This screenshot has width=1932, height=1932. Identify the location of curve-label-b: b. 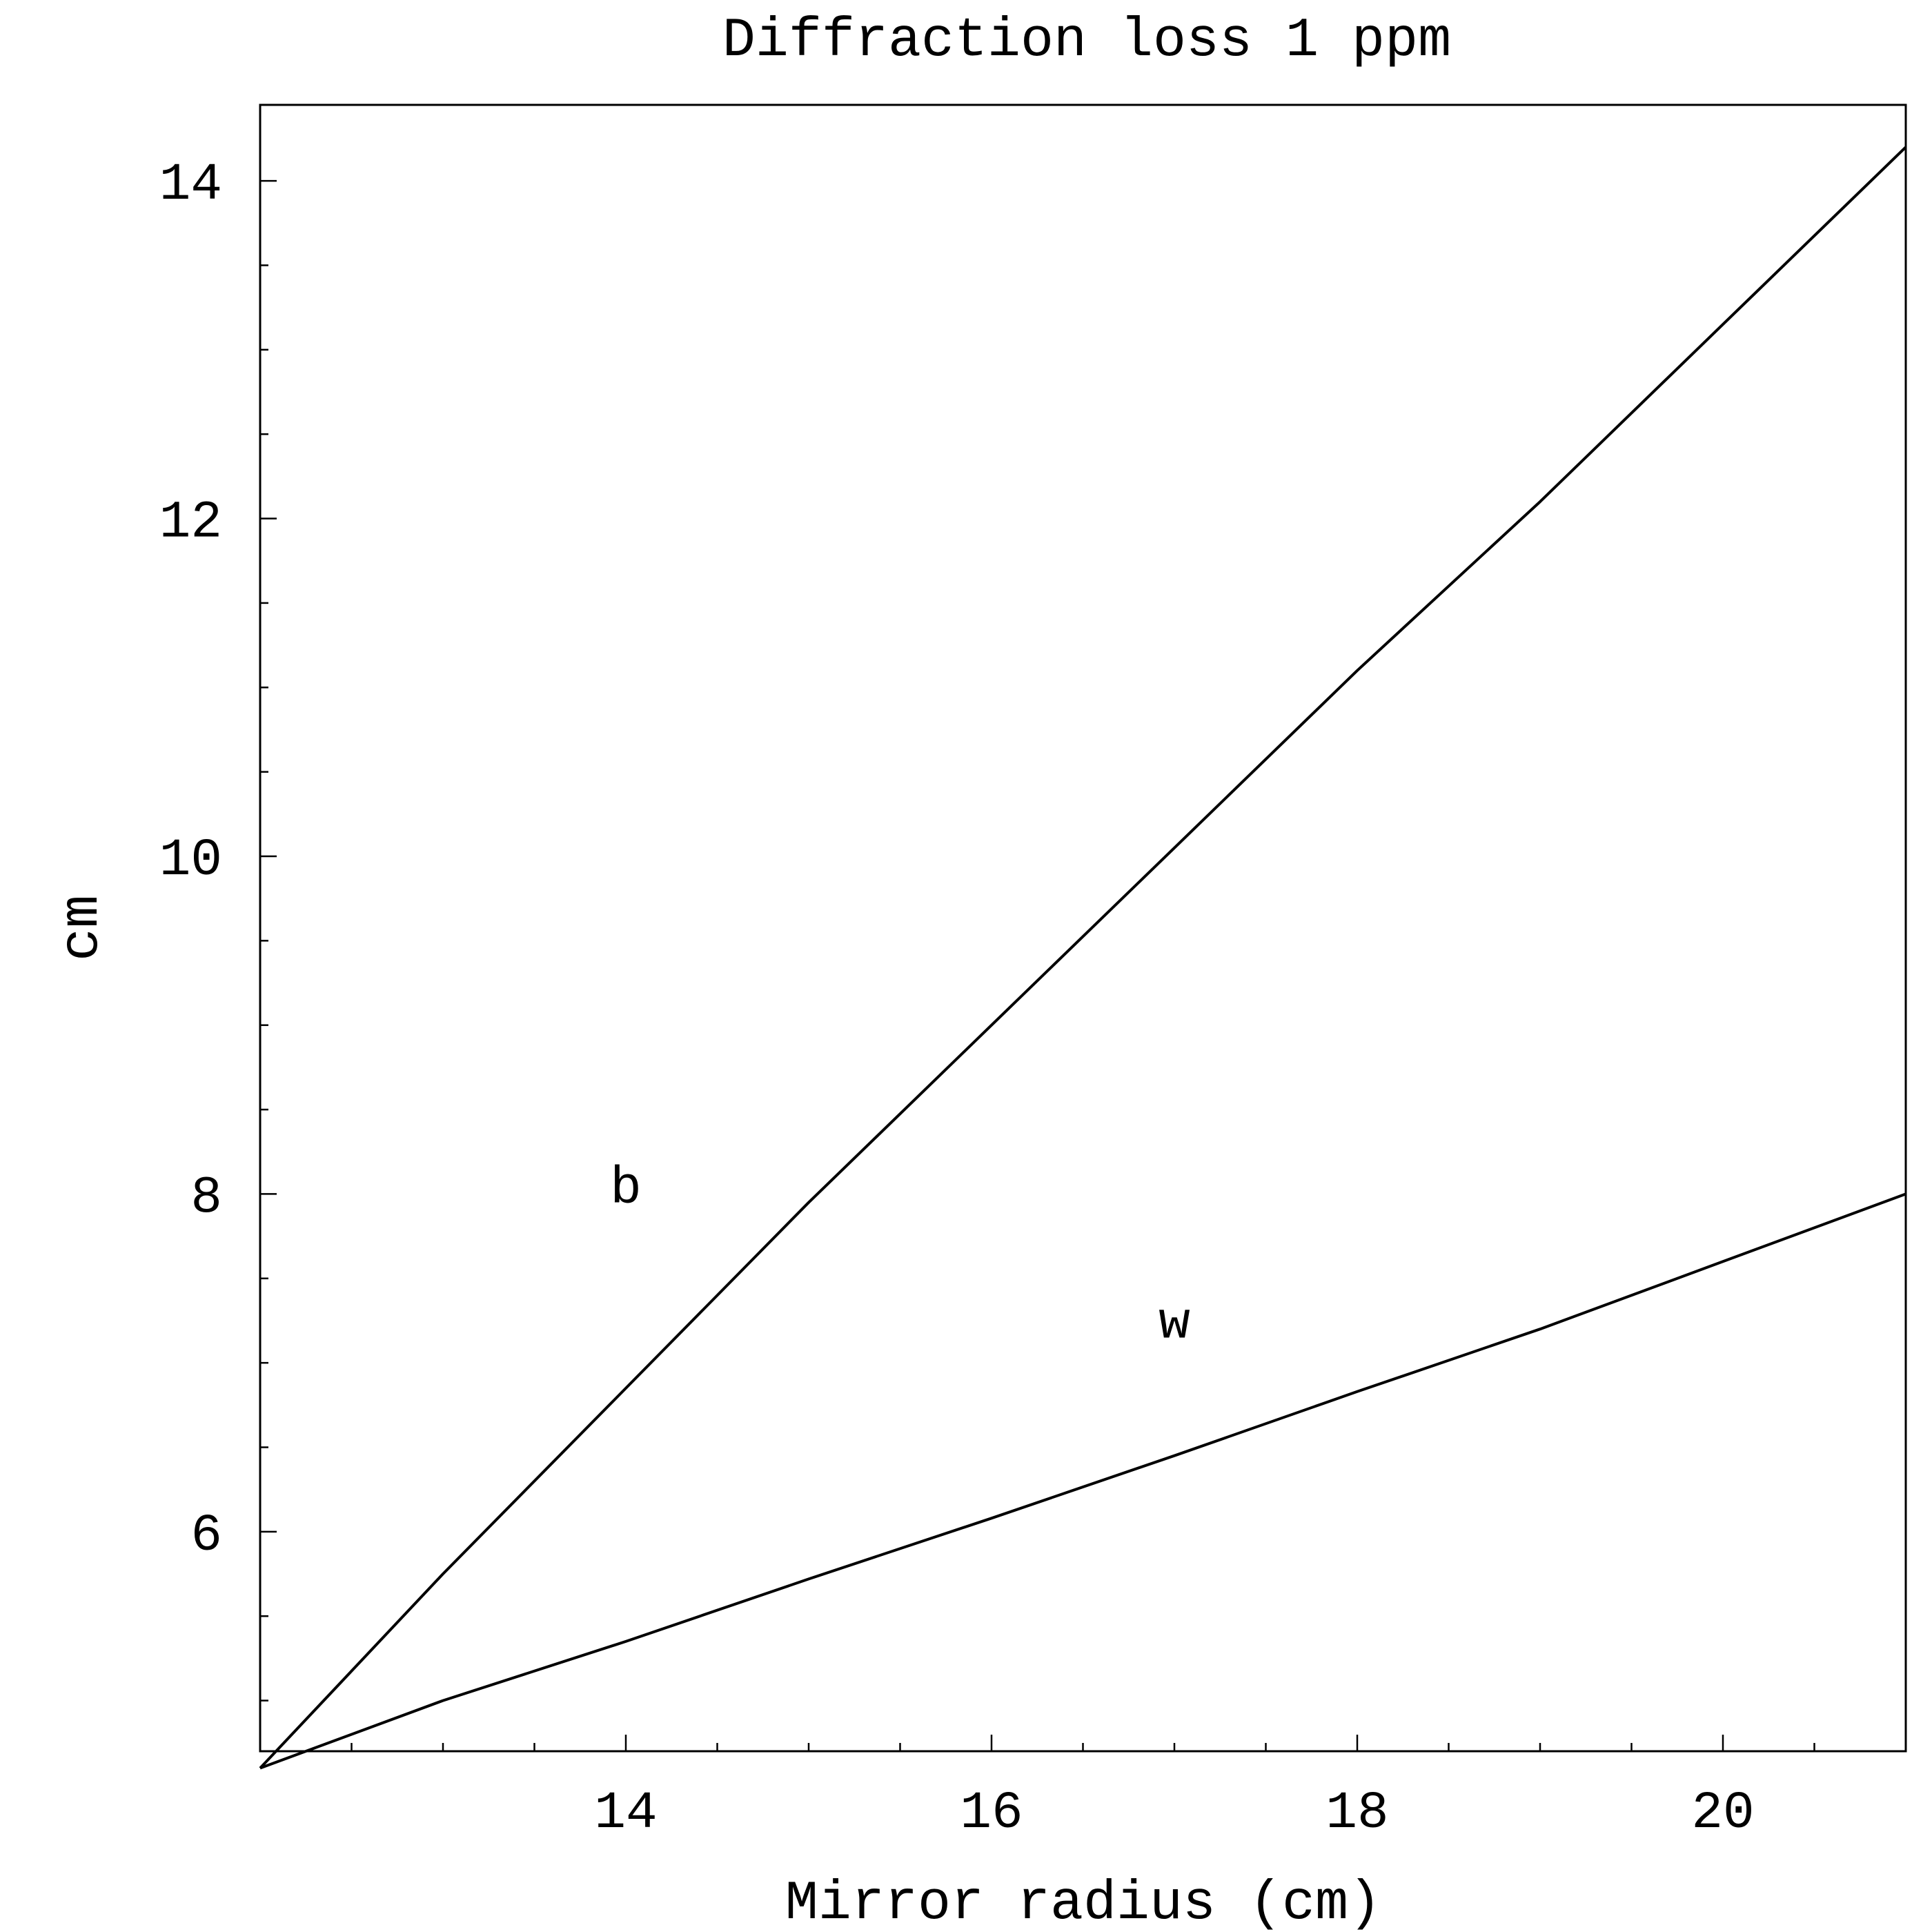
(626, 1189).